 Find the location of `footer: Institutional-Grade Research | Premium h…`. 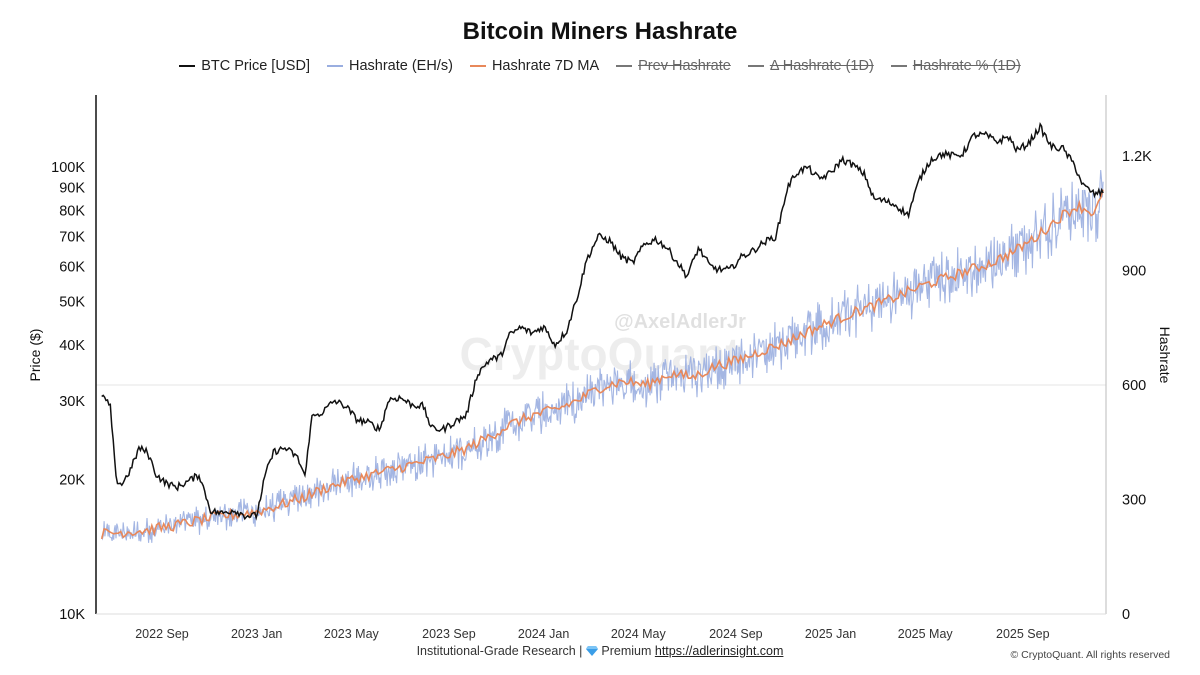

footer: Institutional-Grade Research | Premium h… is located at coordinates (600, 651).